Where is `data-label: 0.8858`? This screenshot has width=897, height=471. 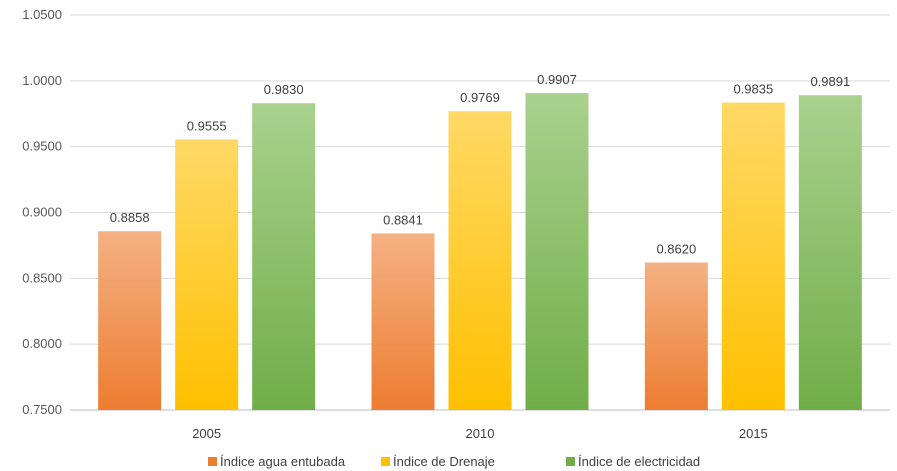 data-label: 0.8858 is located at coordinates (130, 217).